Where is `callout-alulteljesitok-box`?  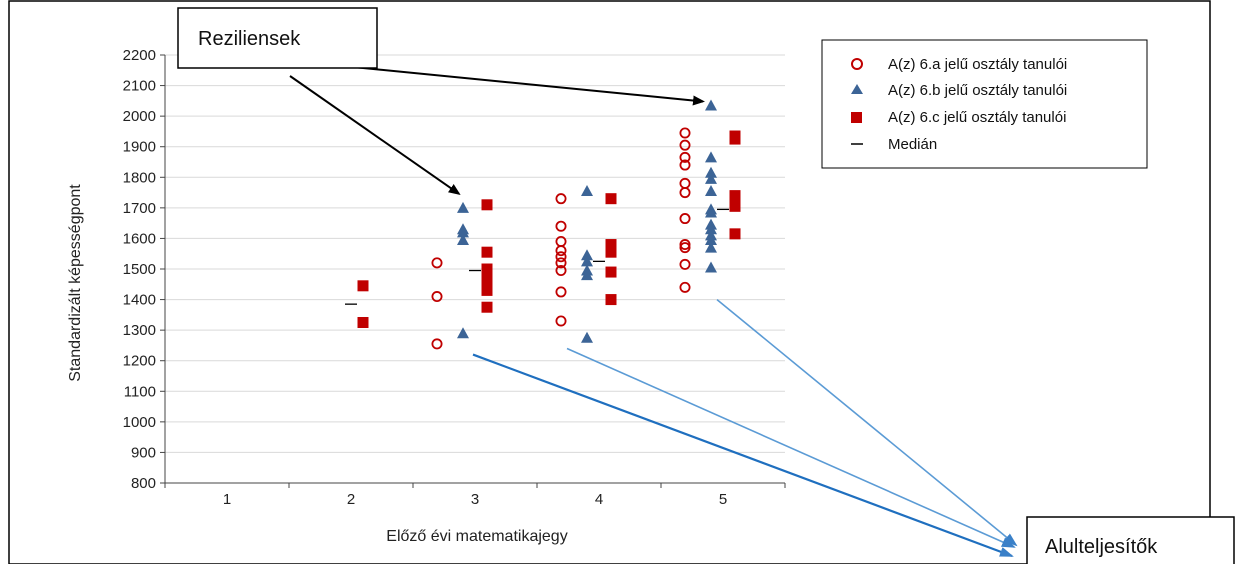
callout-alulteljesitok-box is located at coordinates (1130, 540).